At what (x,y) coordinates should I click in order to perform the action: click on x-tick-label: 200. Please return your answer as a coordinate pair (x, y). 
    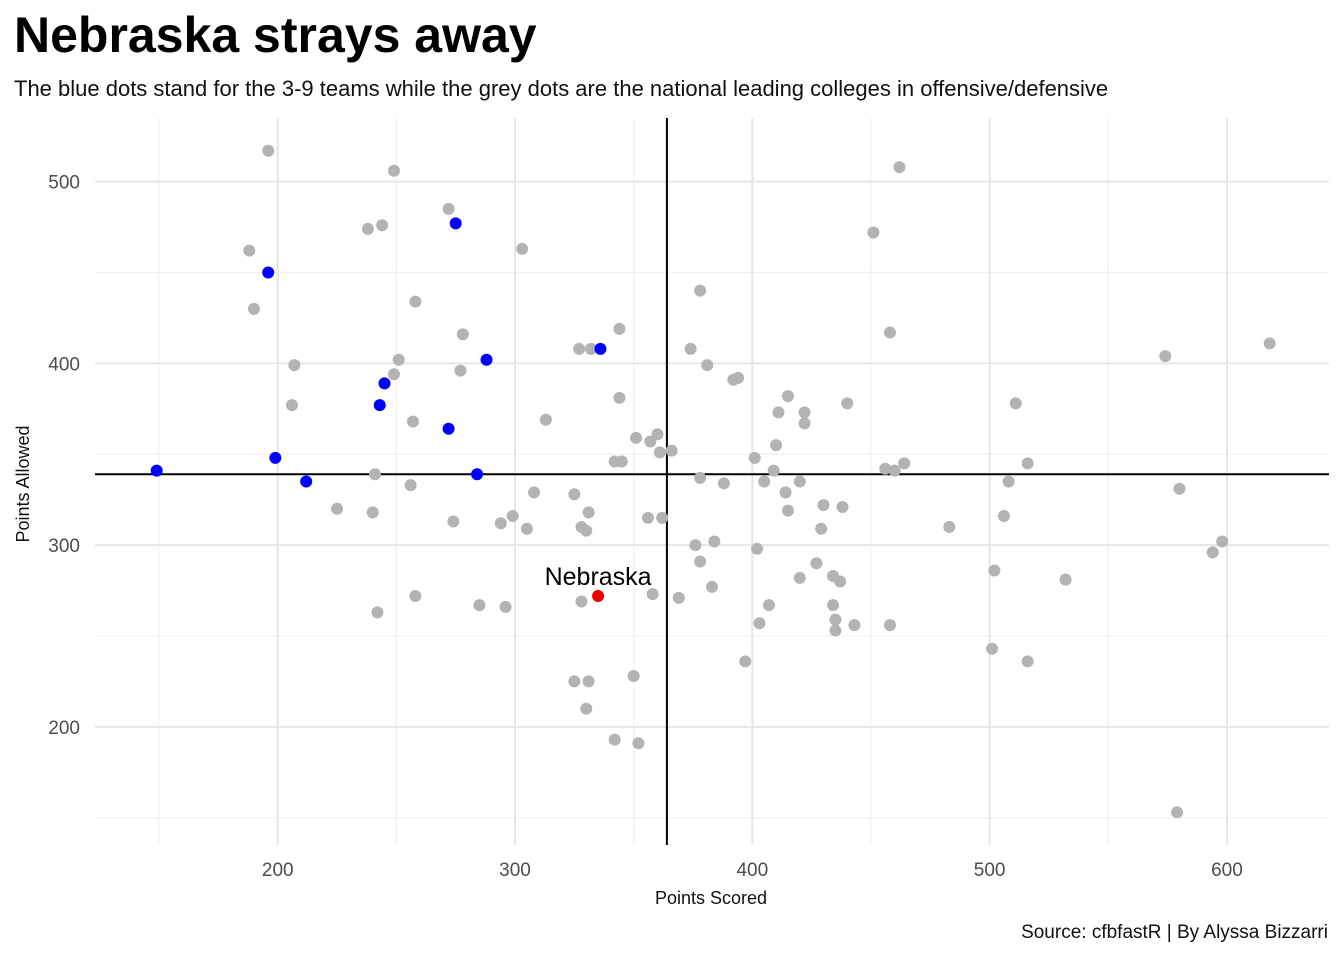
    Looking at the image, I should click on (278, 870).